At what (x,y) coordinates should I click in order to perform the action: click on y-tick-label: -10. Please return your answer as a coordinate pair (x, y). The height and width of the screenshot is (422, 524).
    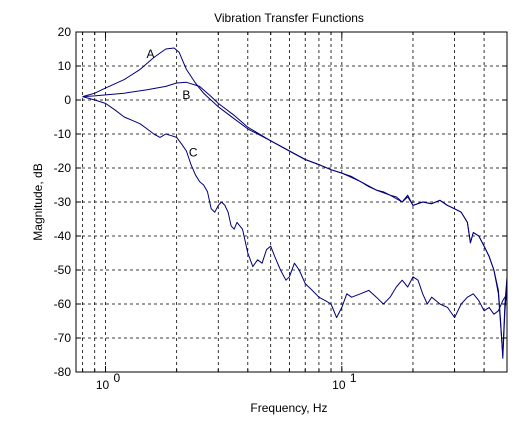
    Looking at the image, I should click on (63, 134).